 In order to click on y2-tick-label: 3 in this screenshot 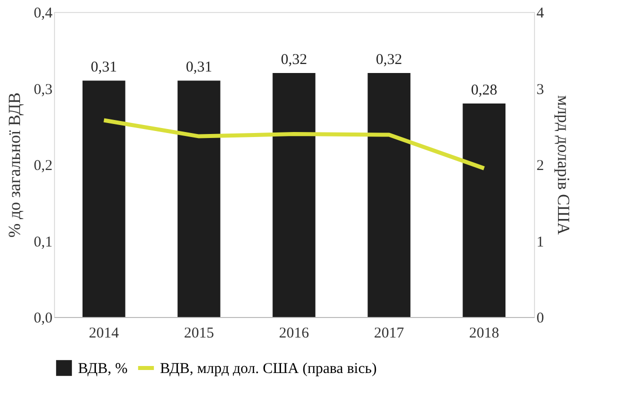, I will do `click(540, 90)`.